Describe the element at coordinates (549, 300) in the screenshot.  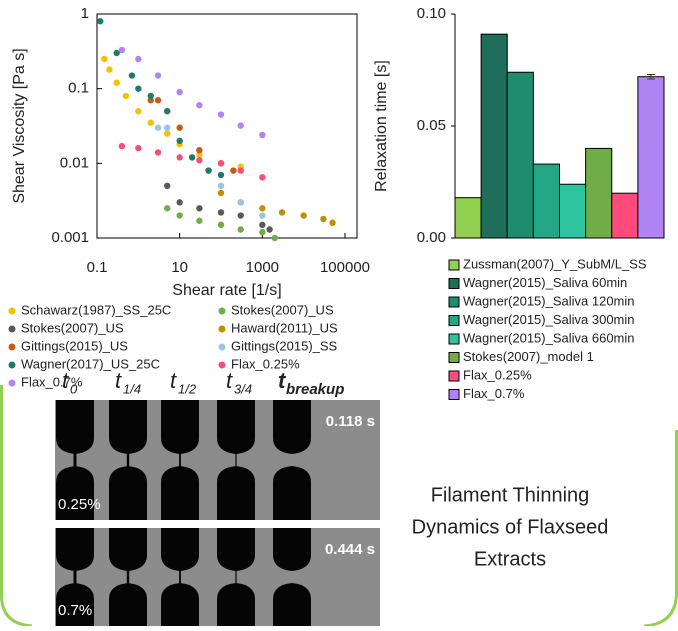
I see `legend-label: Wagner(2015)_Saliva 120min` at that location.